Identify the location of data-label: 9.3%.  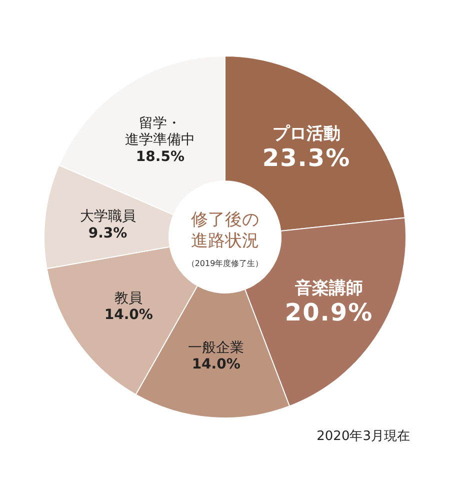
(108, 233).